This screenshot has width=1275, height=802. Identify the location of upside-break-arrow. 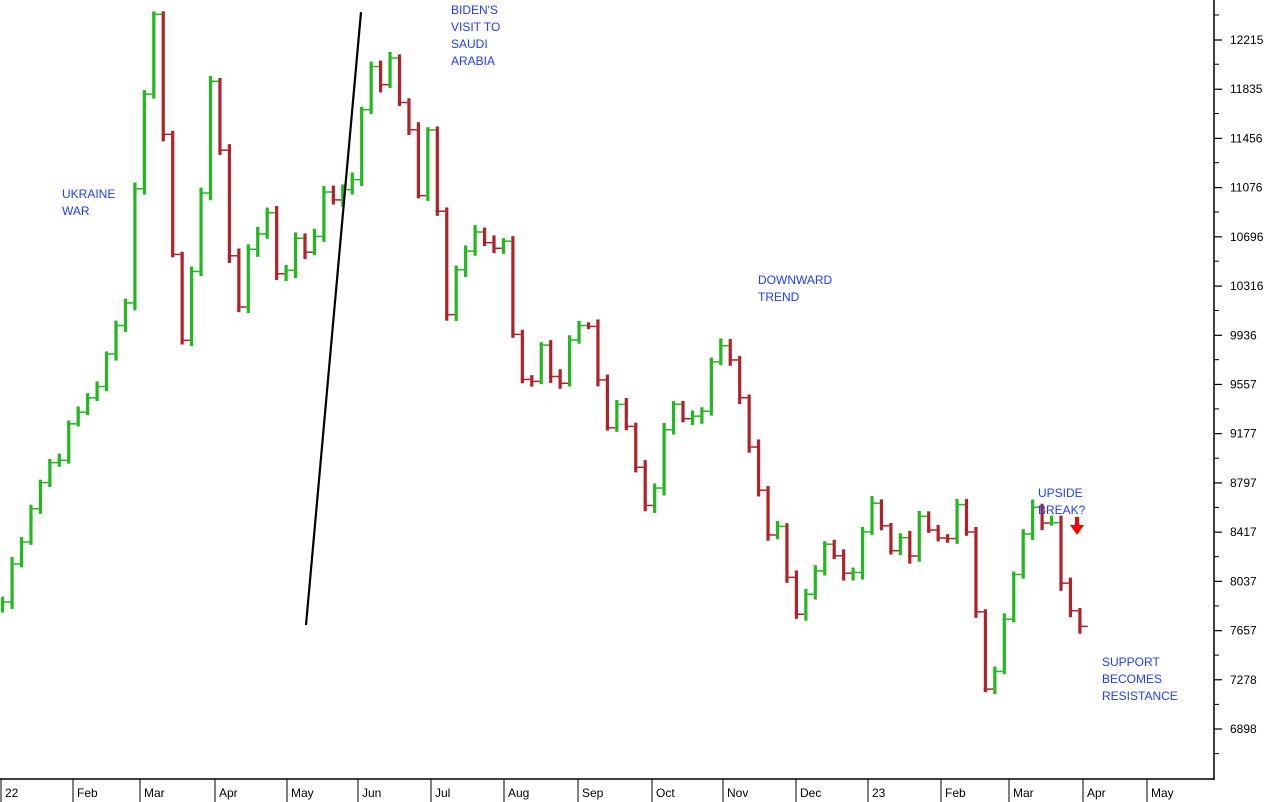
(1077, 526).